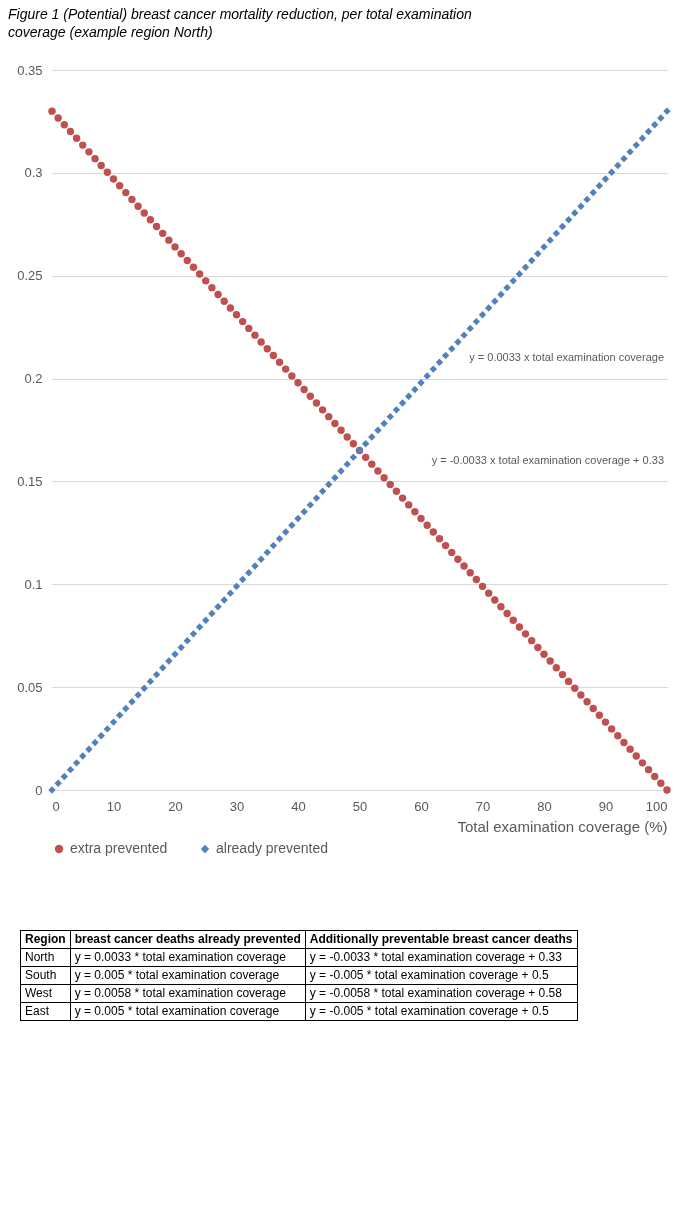 The width and height of the screenshot is (693, 1217). What do you see at coordinates (30, 70) in the screenshot?
I see `y-tick-label: 0.35` at bounding box center [30, 70].